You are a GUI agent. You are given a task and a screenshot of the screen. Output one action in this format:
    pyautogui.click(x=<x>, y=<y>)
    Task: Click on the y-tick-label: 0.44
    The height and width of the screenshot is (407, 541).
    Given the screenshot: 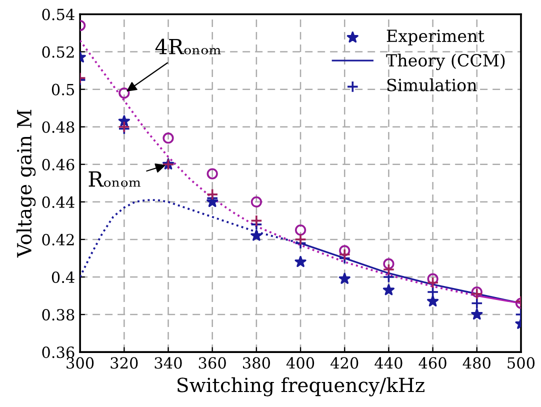 What is the action you would take?
    pyautogui.click(x=58, y=202)
    